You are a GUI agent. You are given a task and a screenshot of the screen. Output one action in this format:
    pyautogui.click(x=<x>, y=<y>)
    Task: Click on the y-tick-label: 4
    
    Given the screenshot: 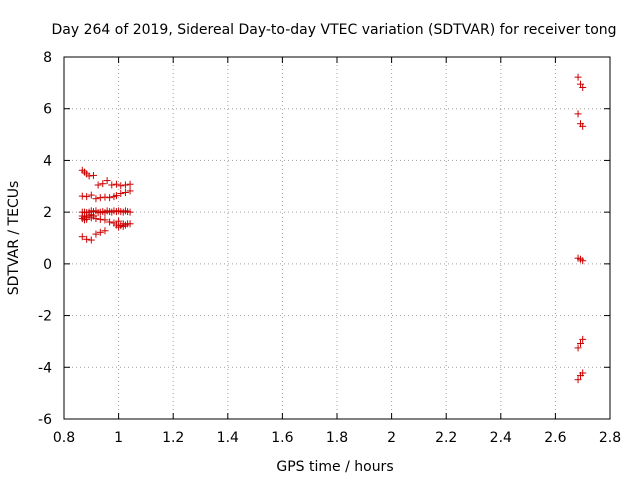 What is the action you would take?
    pyautogui.click(x=47, y=161)
    